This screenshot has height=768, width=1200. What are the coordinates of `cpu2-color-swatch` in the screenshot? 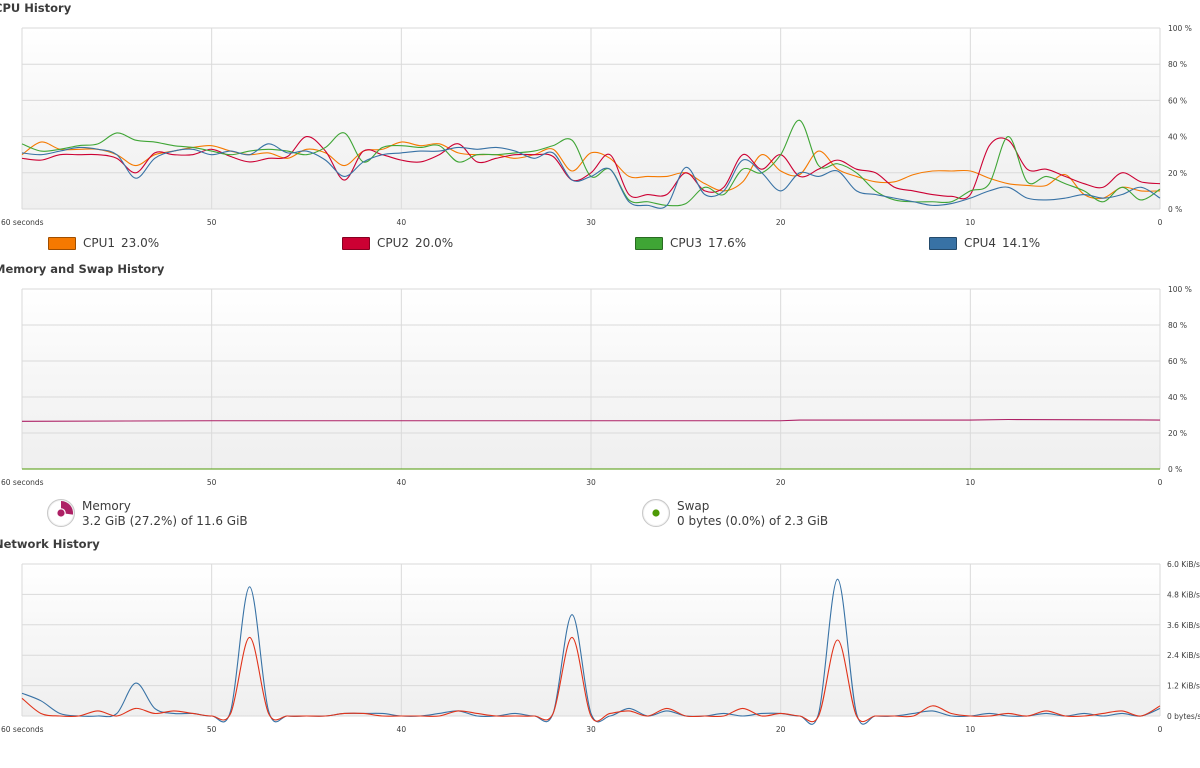 It's located at (356, 243).